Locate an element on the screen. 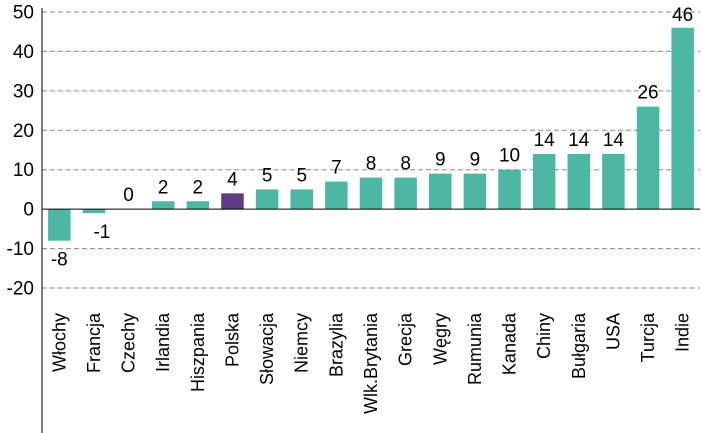  y-tick-label: -10 is located at coordinates (20, 249).